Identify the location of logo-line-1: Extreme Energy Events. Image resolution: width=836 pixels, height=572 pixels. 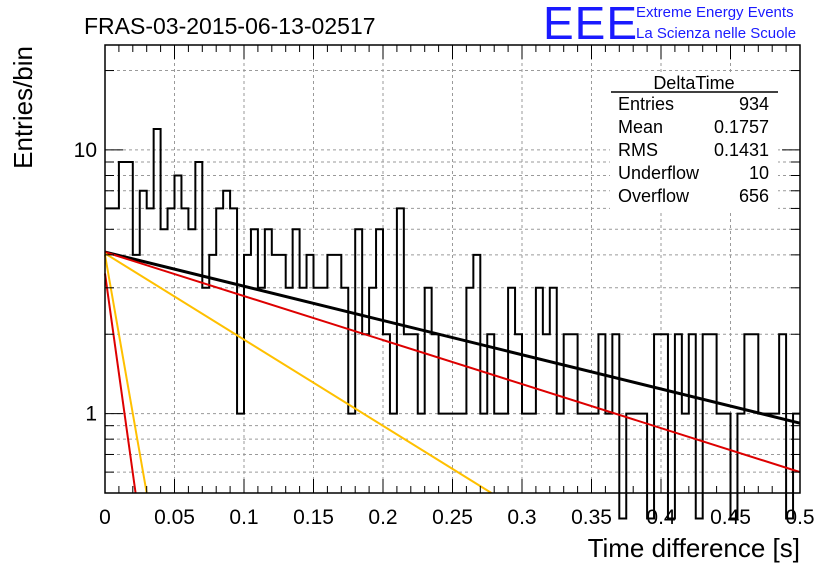
(715, 12).